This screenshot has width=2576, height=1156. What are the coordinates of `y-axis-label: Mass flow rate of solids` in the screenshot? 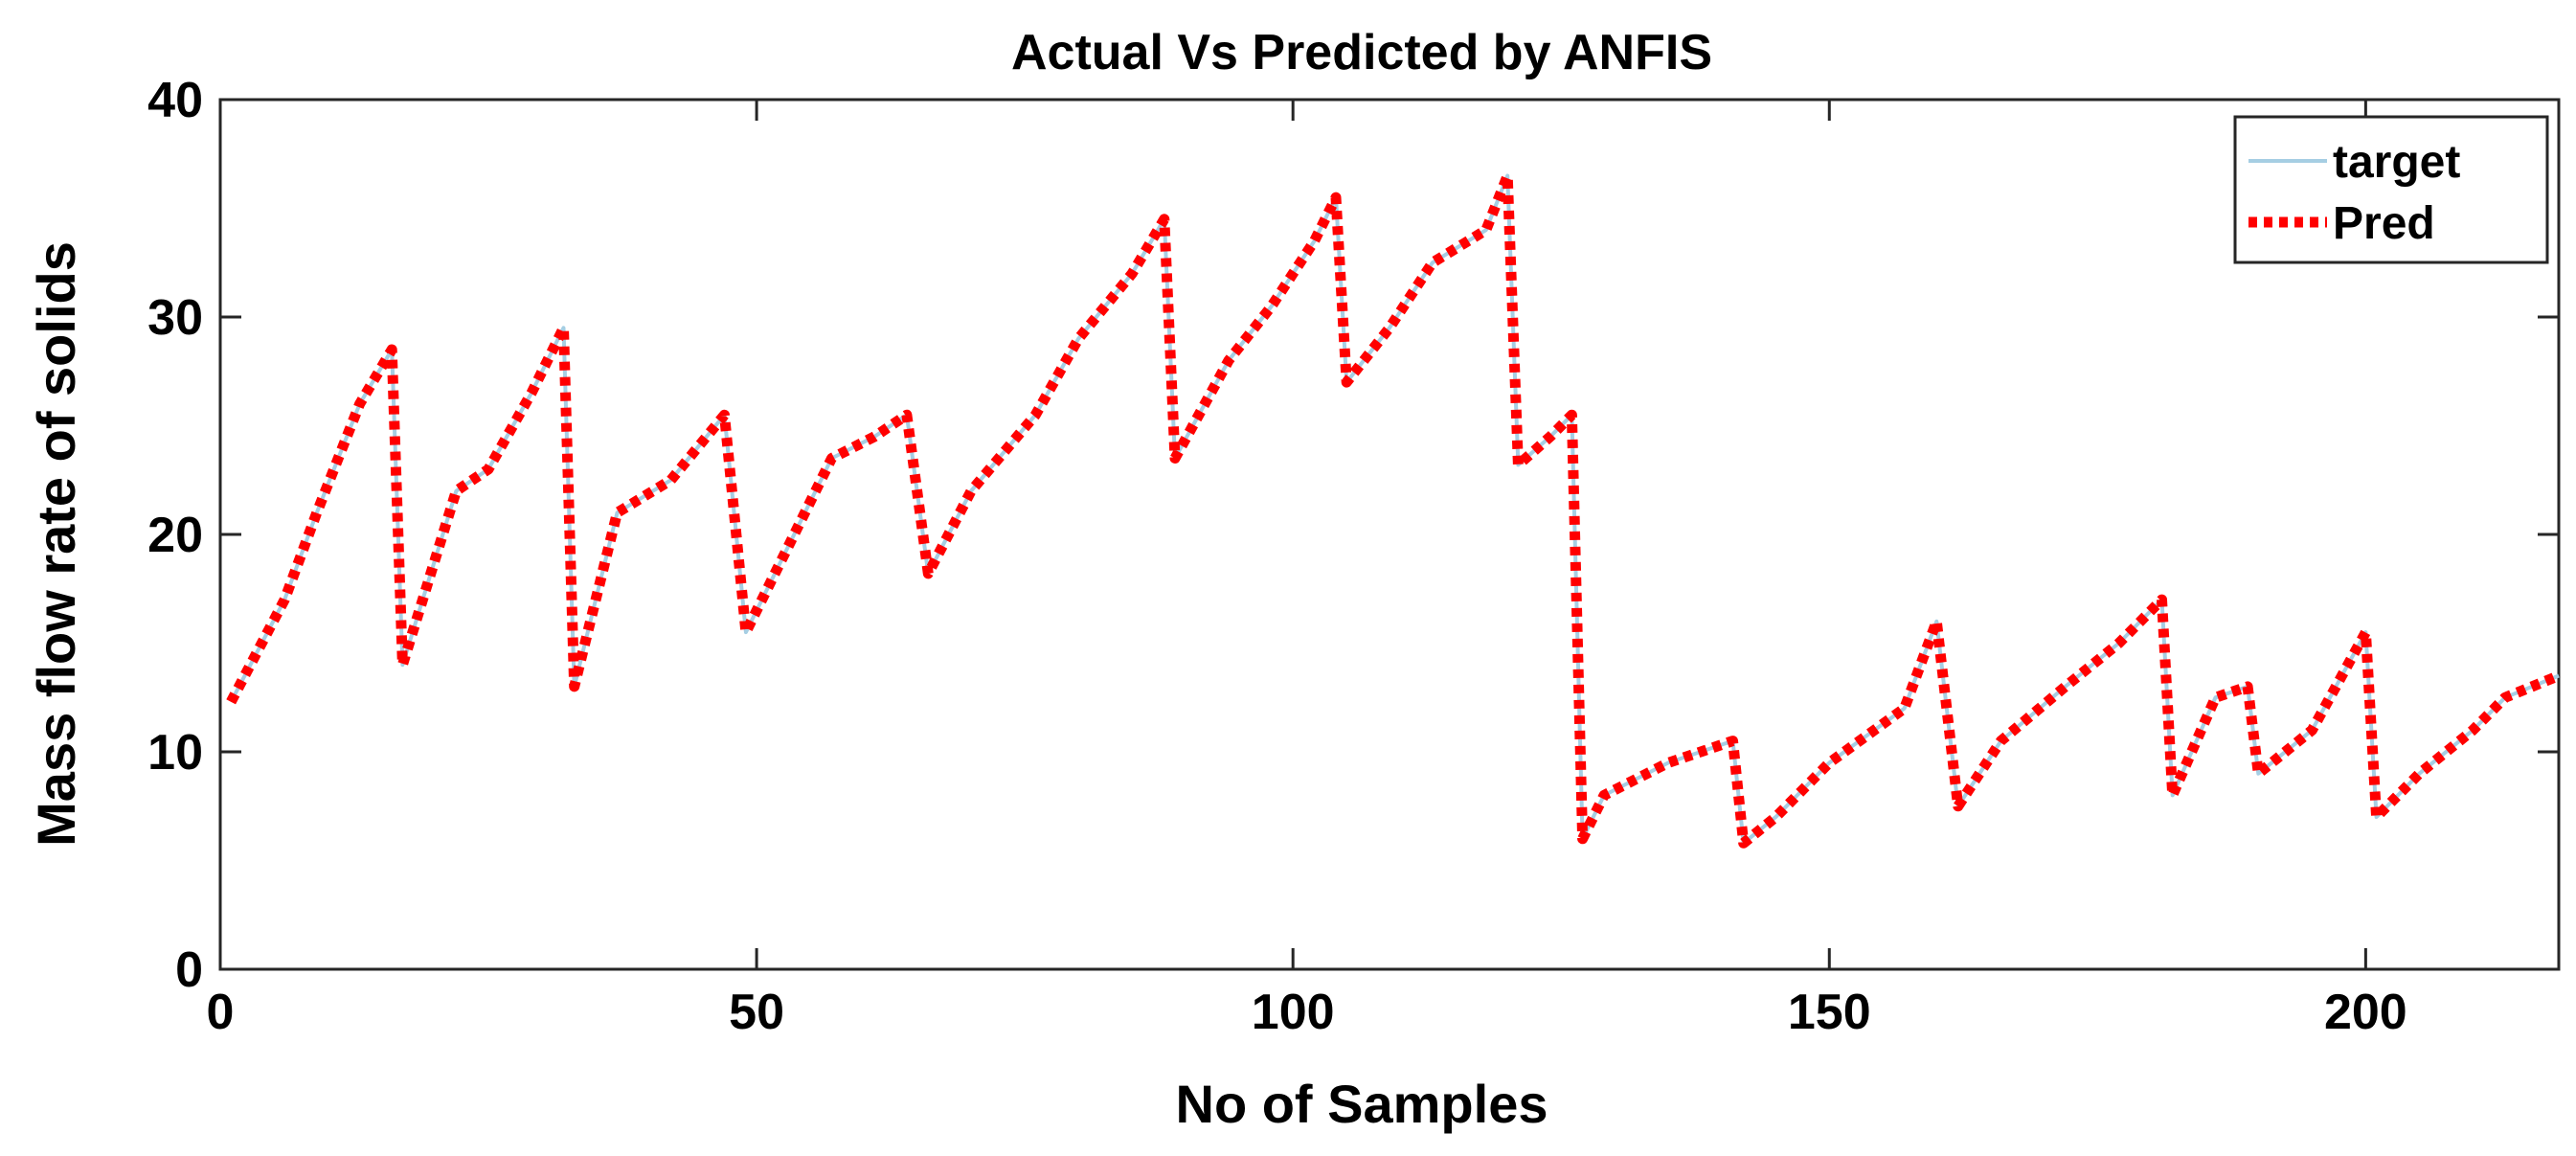 It's located at (56, 544).